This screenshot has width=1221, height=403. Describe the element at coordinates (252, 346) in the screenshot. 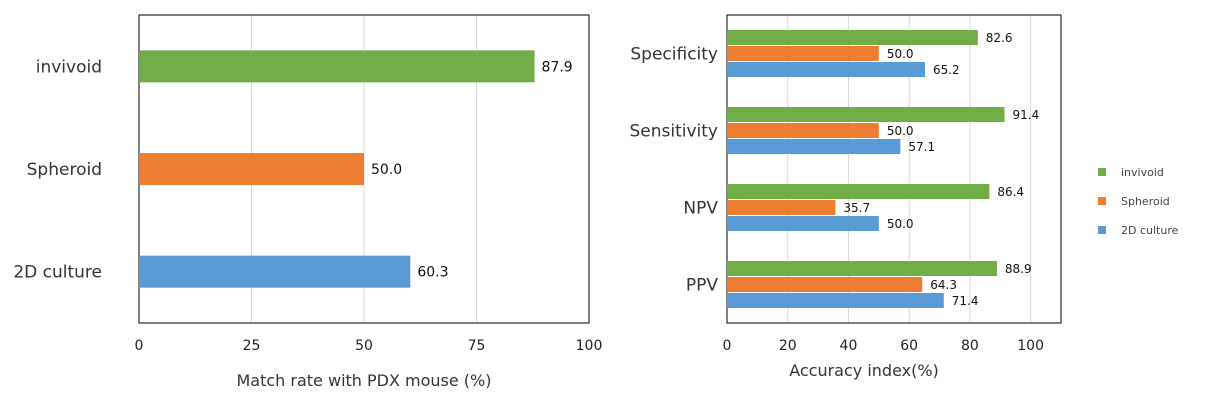

I see `x-tick-label: 25` at that location.